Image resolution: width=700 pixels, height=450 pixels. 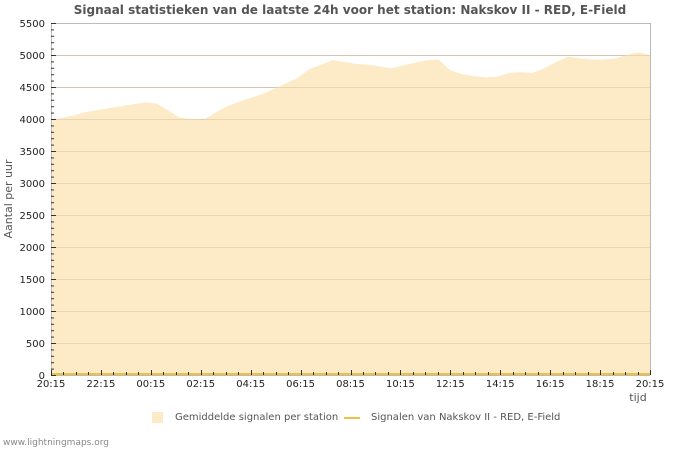 I want to click on legend-item-station: Signalen van Nakskov II - RED, E-Field, so click(x=452, y=417).